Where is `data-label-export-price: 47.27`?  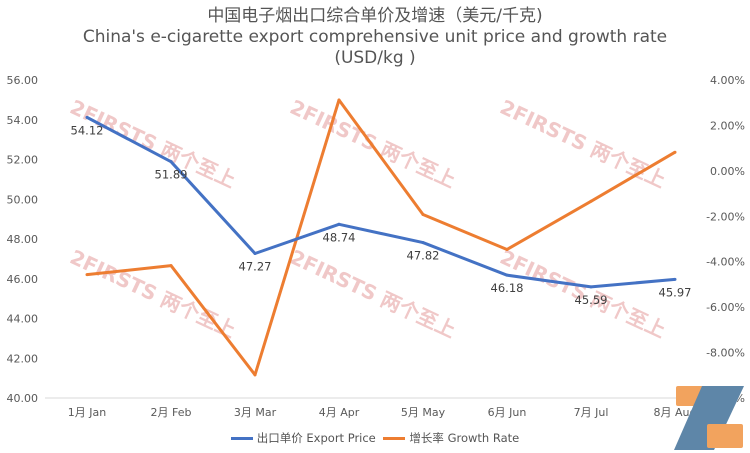
data-label-export-price: 47.27 is located at coordinates (255, 267).